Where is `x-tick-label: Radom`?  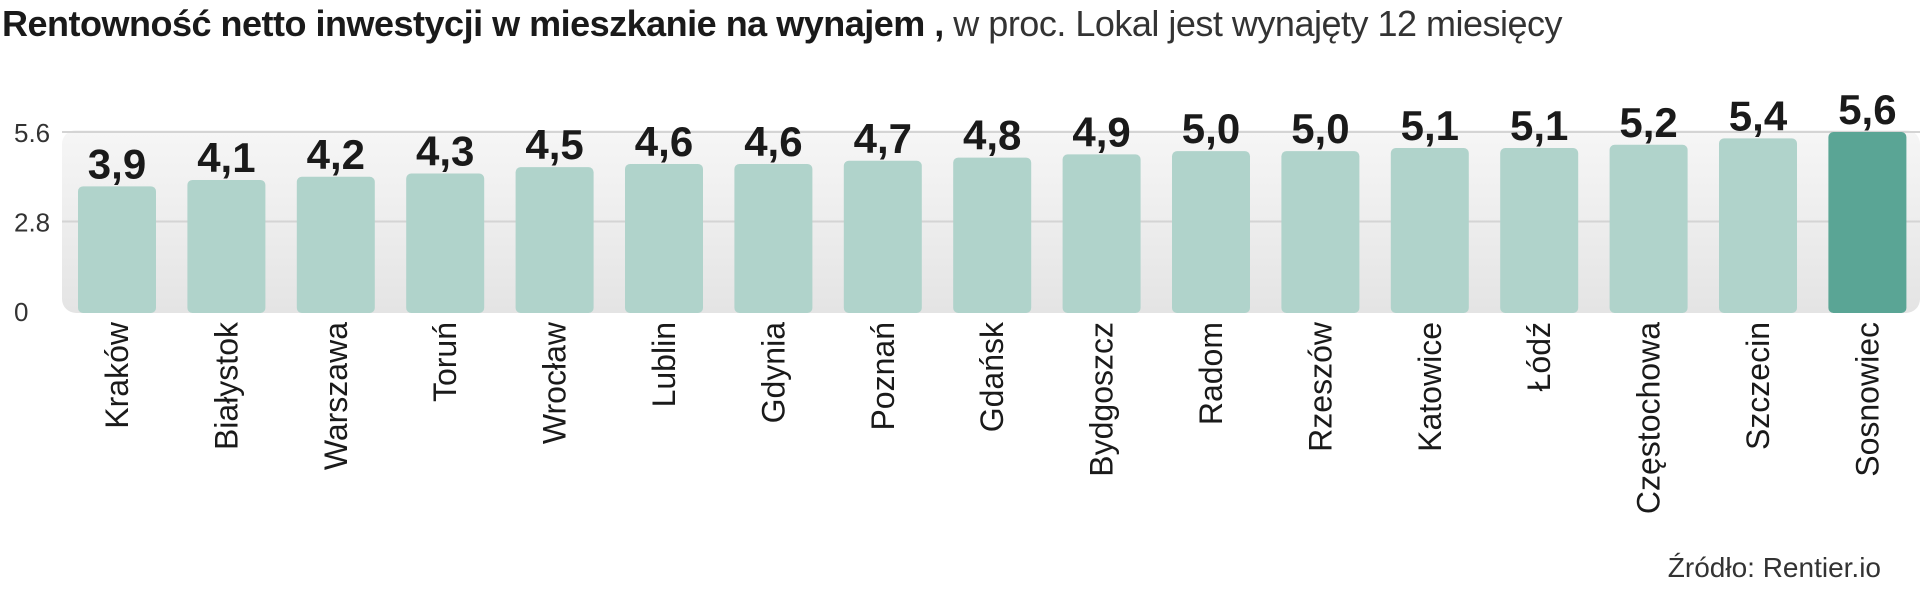
x-tick-label: Radom is located at coordinates (1211, 373).